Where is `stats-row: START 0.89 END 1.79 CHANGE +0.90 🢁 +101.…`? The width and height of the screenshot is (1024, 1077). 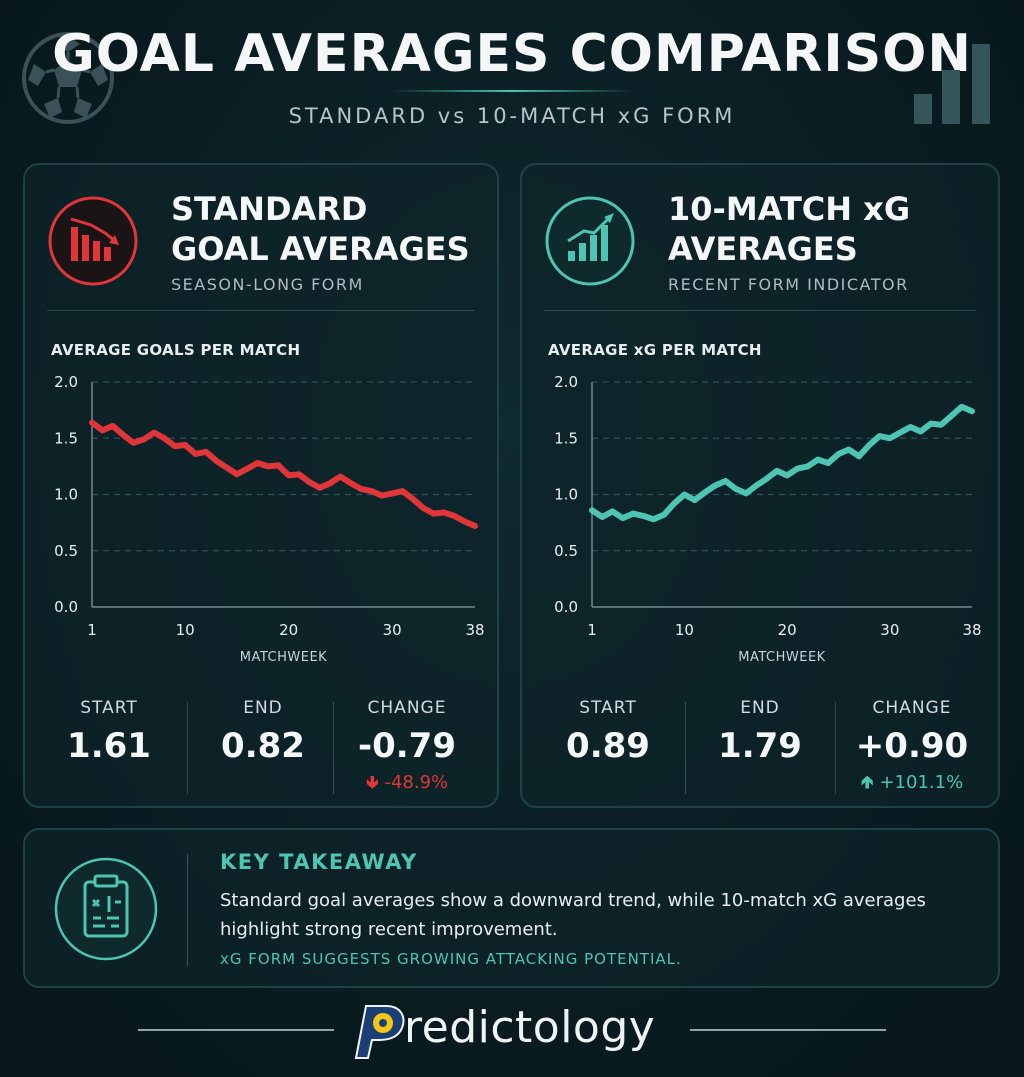
stats-row: START 0.89 END 1.79 CHANGE +0.90 🢁 +101.… is located at coordinates (760, 745).